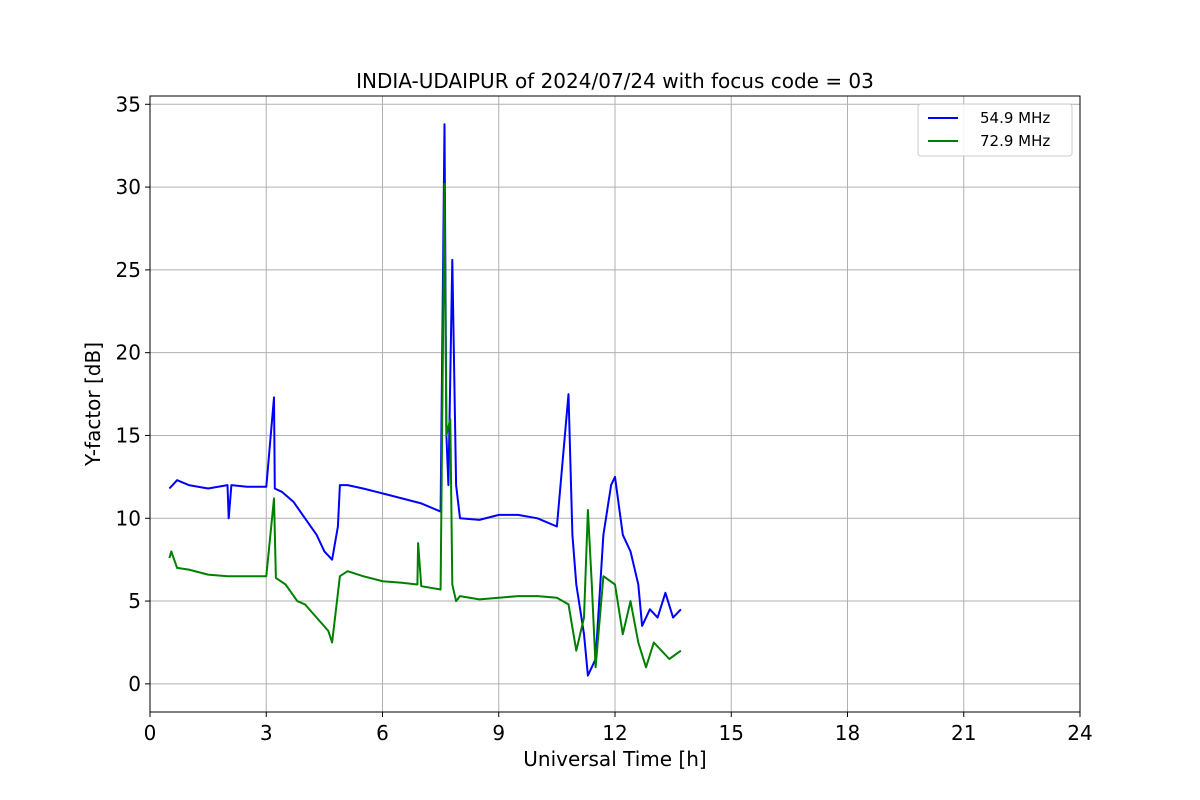  Describe the element at coordinates (1015, 118) in the screenshot. I see `legend-label: 54.9 MHz` at that location.